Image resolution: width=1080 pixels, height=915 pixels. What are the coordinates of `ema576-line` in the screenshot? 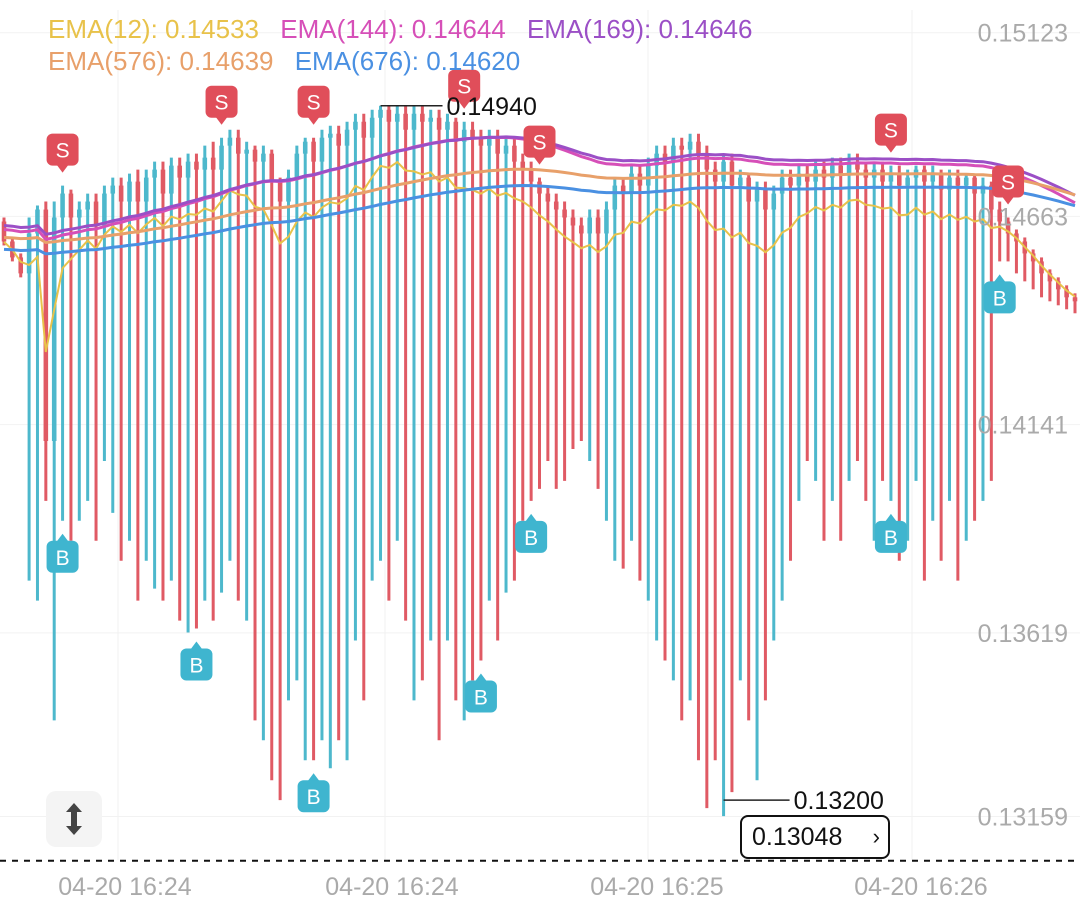 It's located at (539, 206).